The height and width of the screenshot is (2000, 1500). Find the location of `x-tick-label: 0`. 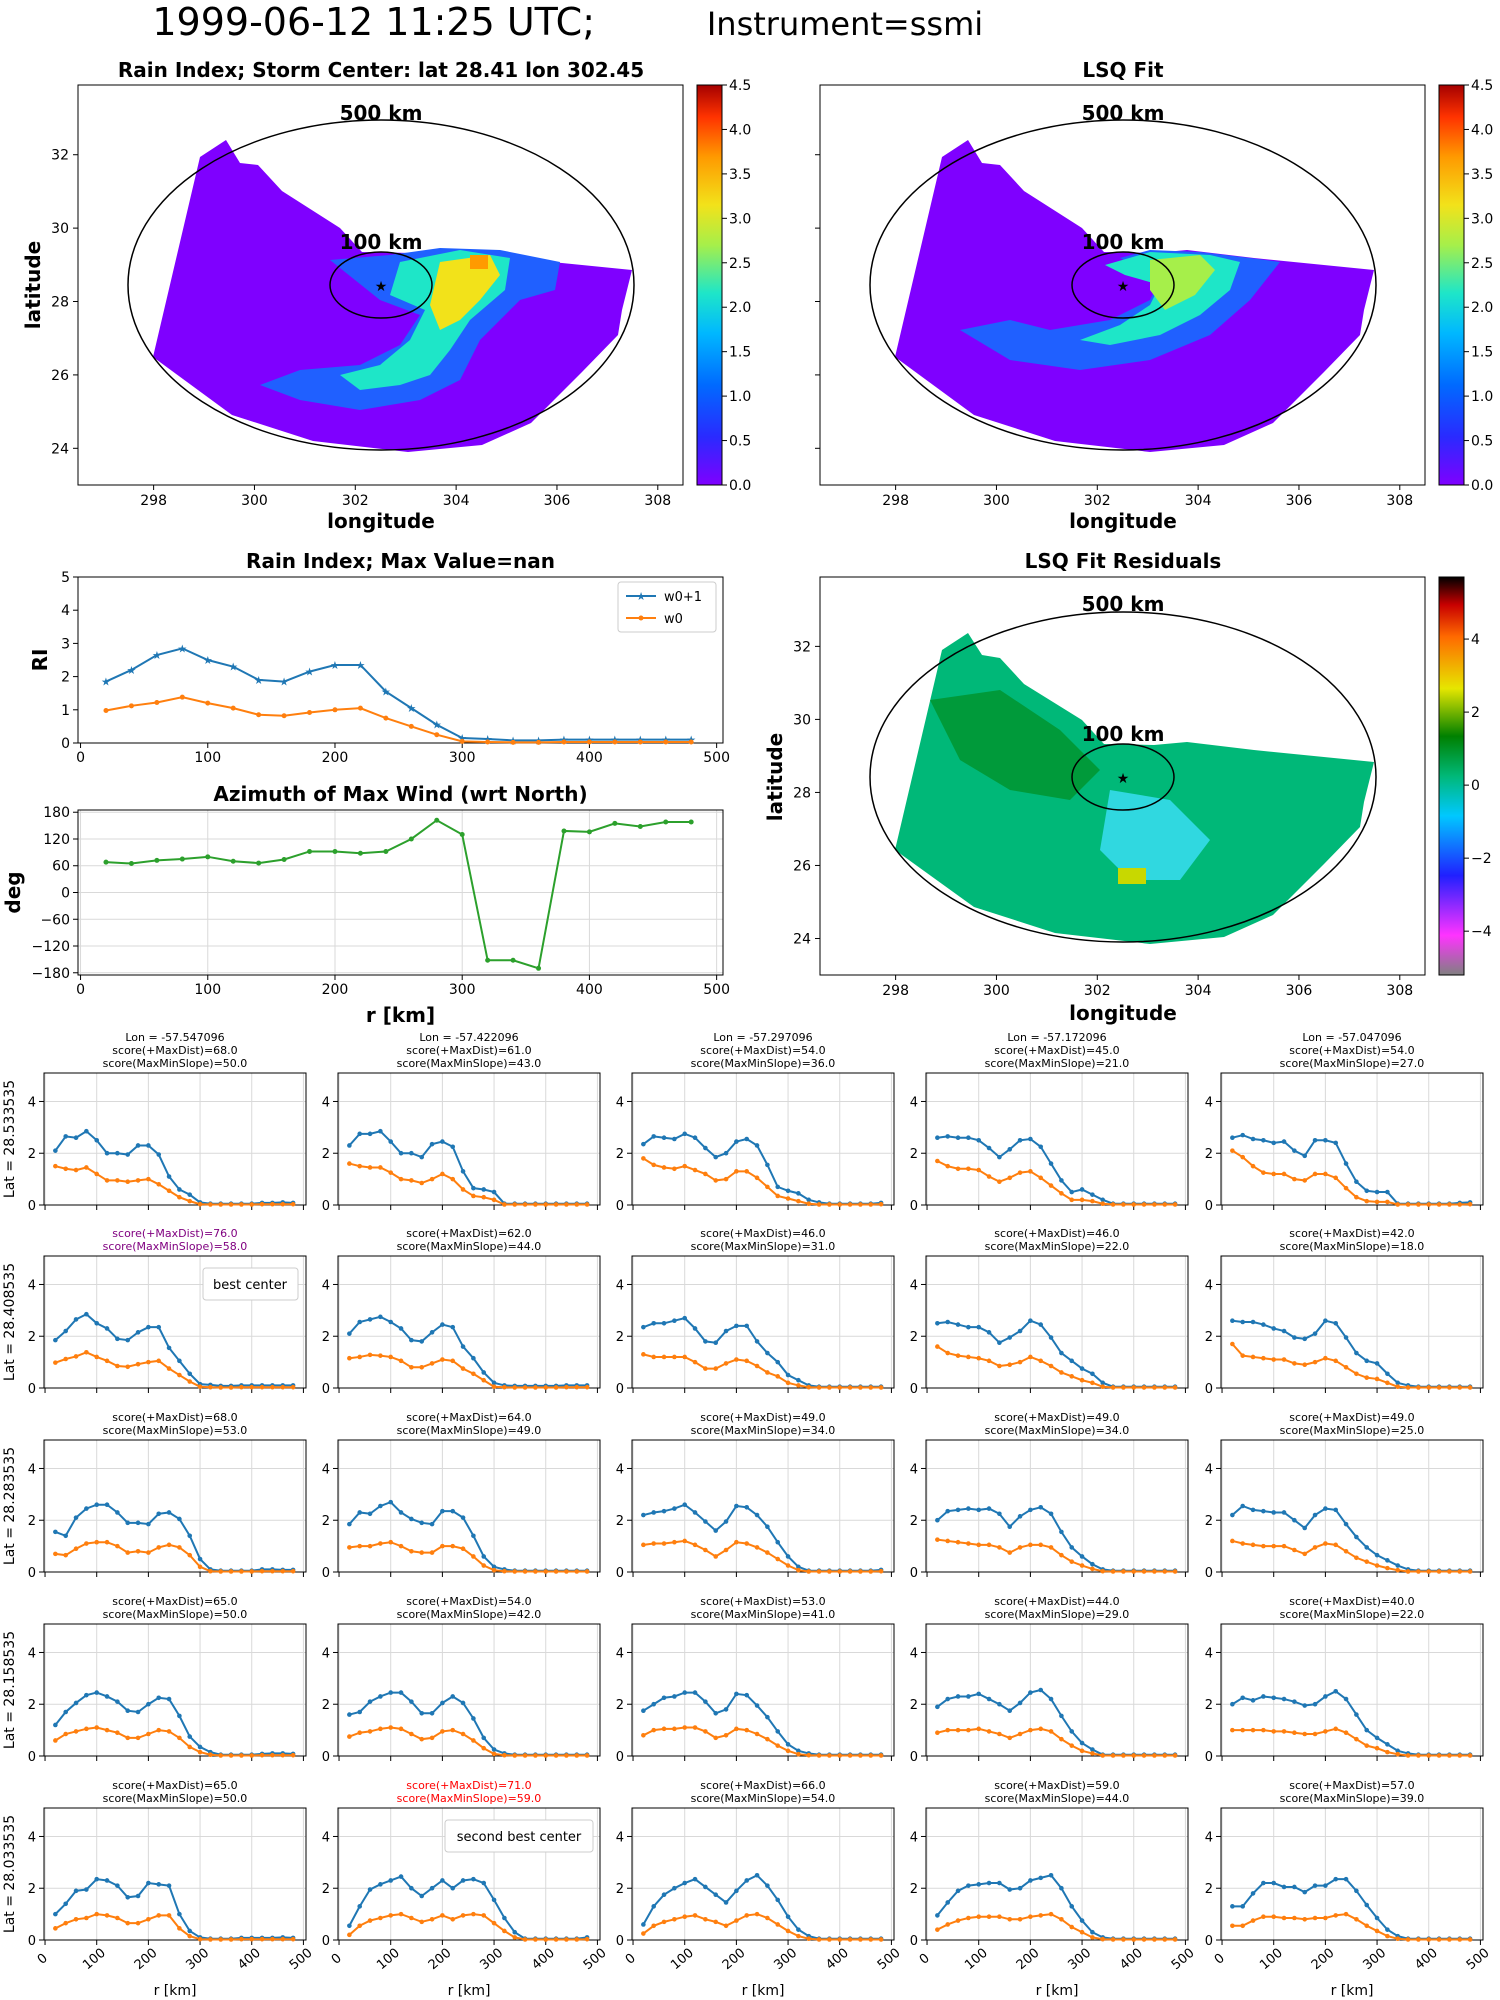

x-tick-label: 0 is located at coordinates (925, 1959).